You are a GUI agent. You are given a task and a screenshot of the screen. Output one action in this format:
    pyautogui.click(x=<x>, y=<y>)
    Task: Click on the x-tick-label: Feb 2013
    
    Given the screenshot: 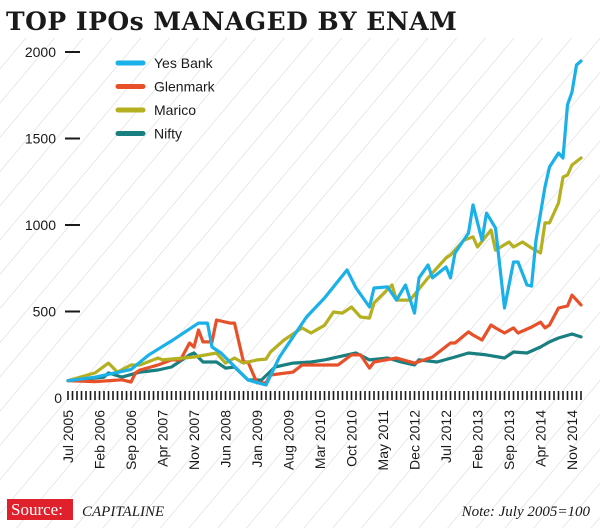 What is the action you would take?
    pyautogui.click(x=478, y=439)
    